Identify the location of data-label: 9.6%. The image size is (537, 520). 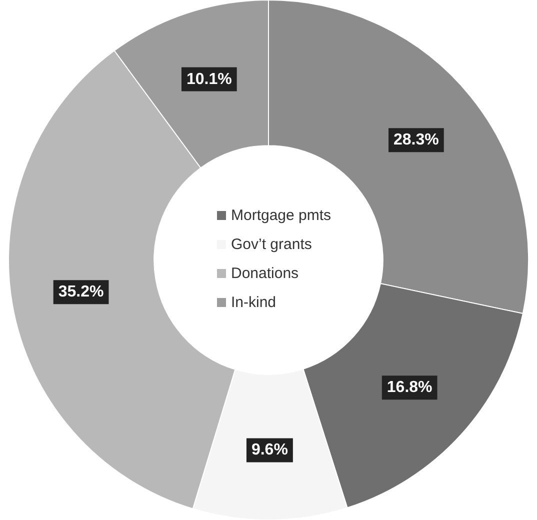
(269, 450).